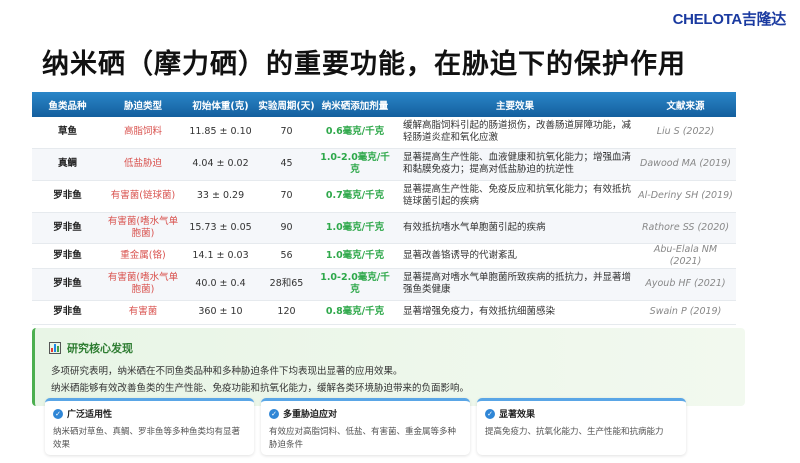 The image size is (800, 463). I want to click on table-cell: 草鱼, so click(67, 133).